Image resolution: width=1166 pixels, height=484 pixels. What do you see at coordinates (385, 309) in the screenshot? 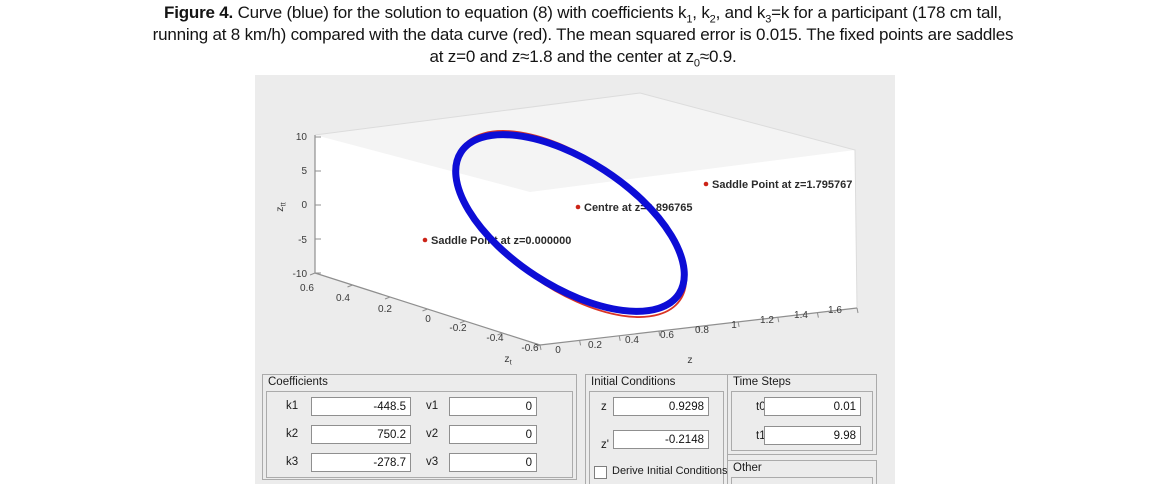
I see `ltick-02: 0.2` at bounding box center [385, 309].